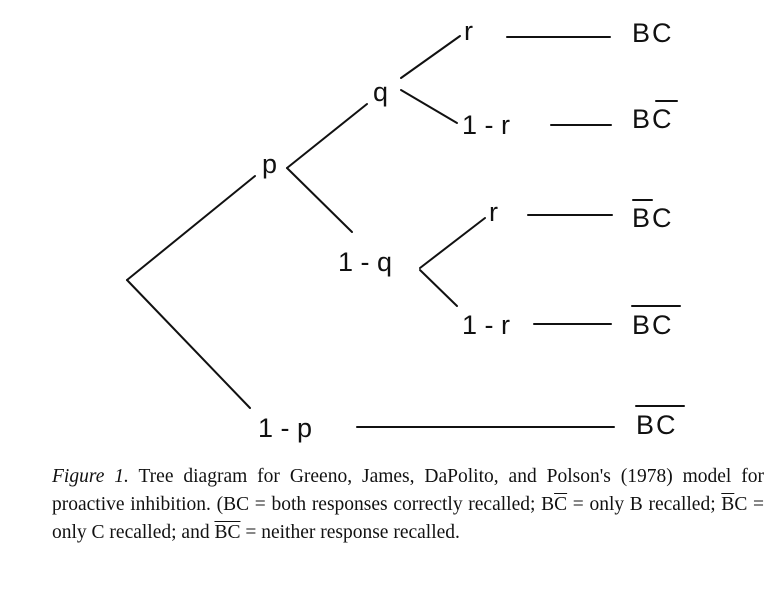  I want to click on outcome-bbar-c: BC, so click(653, 218).